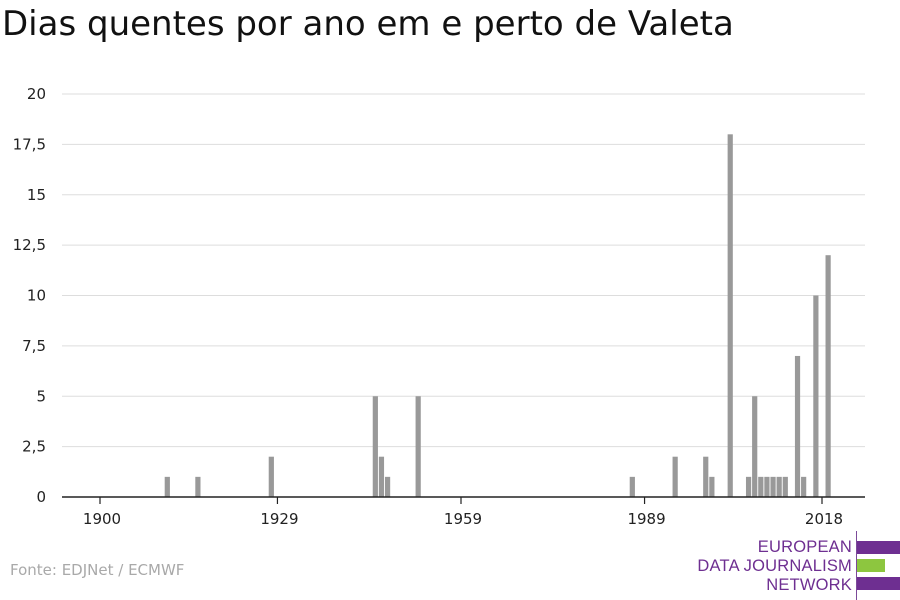 This screenshot has height=600, width=900. What do you see at coordinates (871, 565) in the screenshot?
I see `logo-bar-middle` at bounding box center [871, 565].